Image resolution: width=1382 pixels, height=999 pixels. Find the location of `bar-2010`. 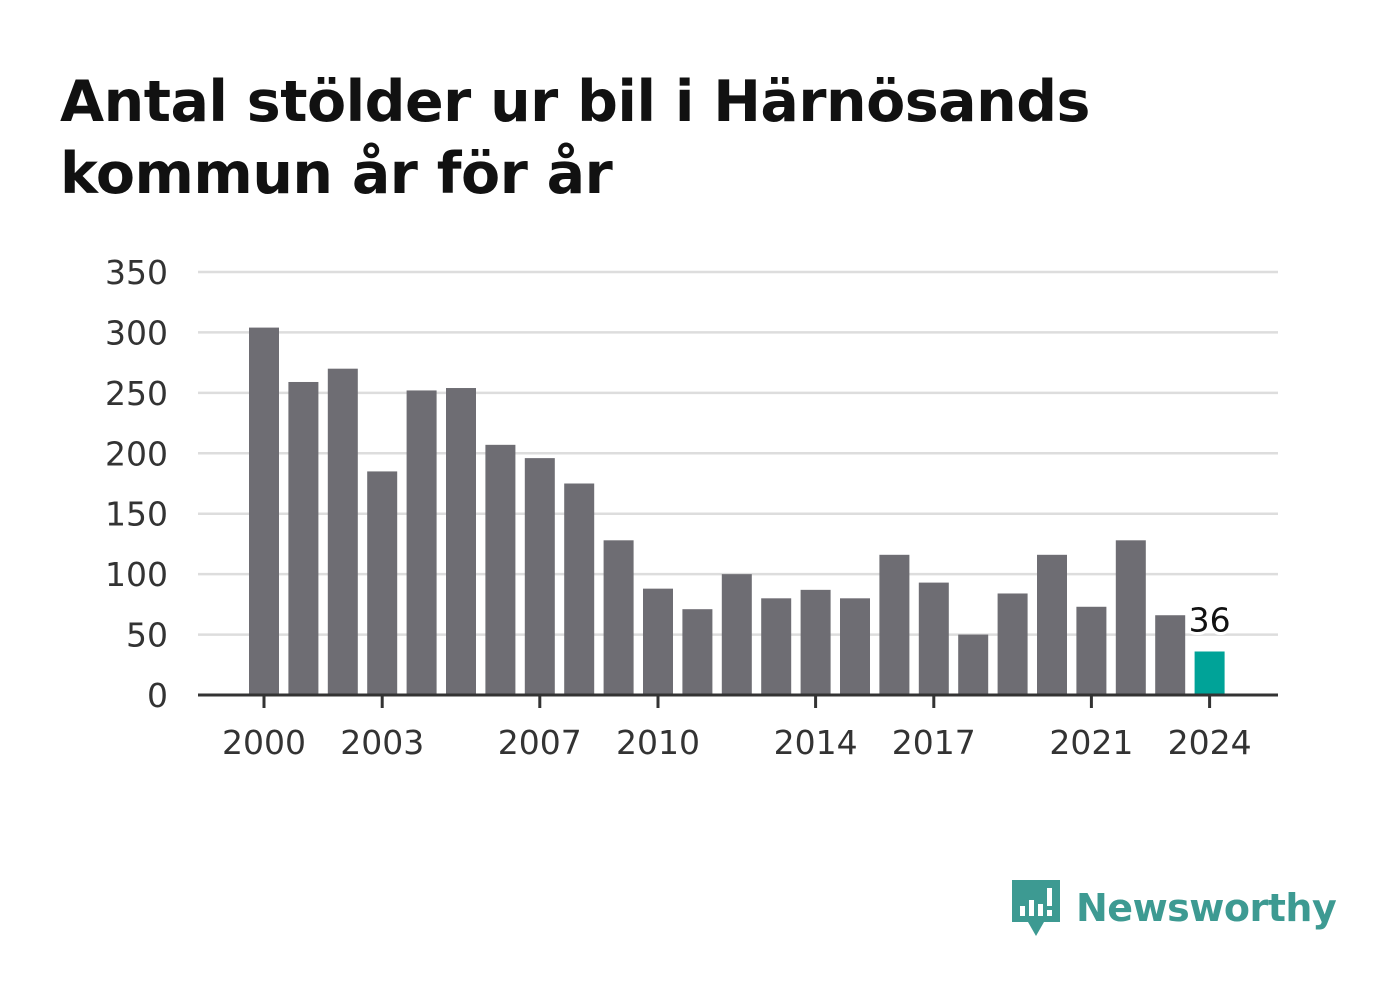

bar-2010 is located at coordinates (658, 641).